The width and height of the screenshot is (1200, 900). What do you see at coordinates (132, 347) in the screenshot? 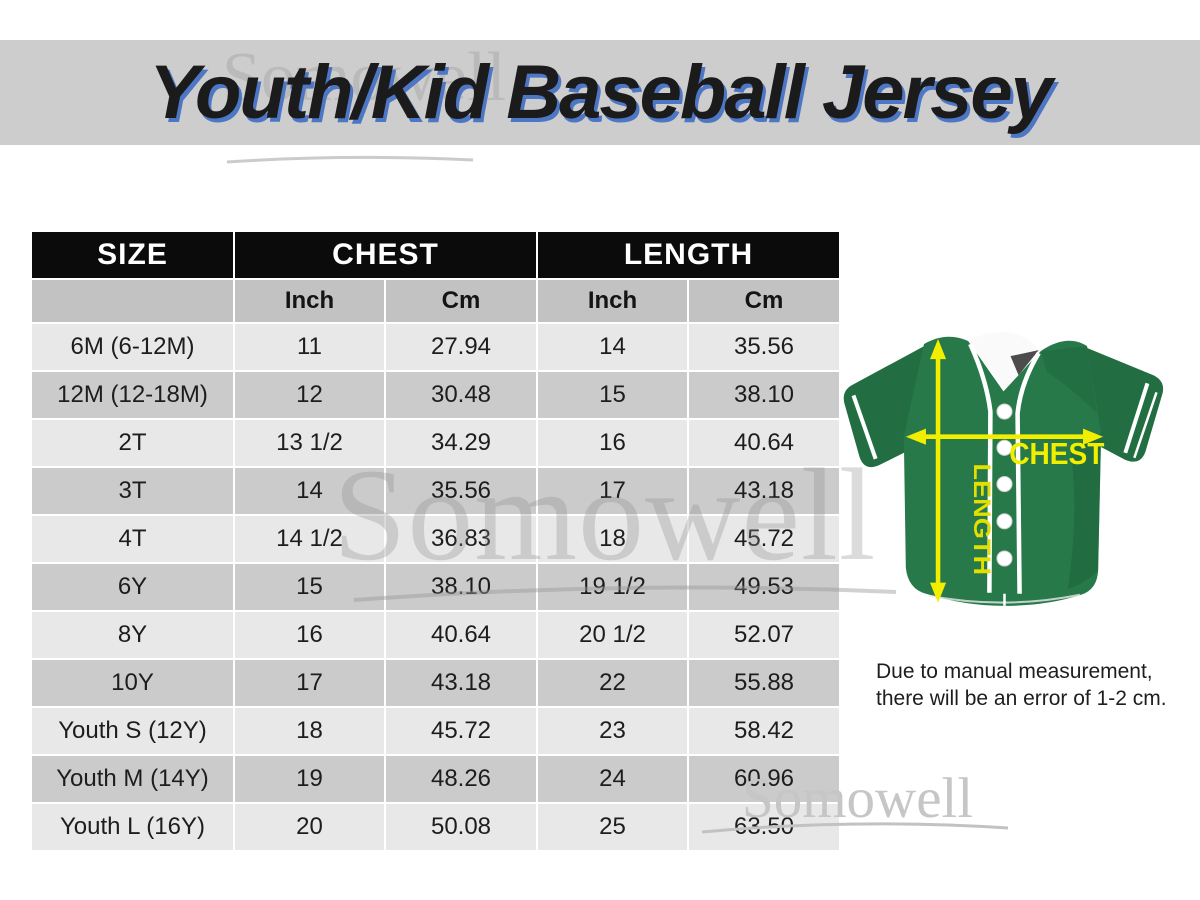
I see `cell-size: 6M (6-12M)` at bounding box center [132, 347].